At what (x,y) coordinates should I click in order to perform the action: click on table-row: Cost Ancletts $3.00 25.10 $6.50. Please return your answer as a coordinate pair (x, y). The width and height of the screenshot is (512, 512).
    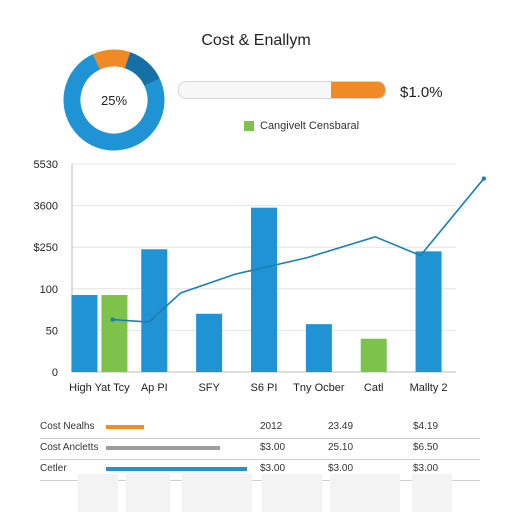
    Looking at the image, I should click on (260, 449).